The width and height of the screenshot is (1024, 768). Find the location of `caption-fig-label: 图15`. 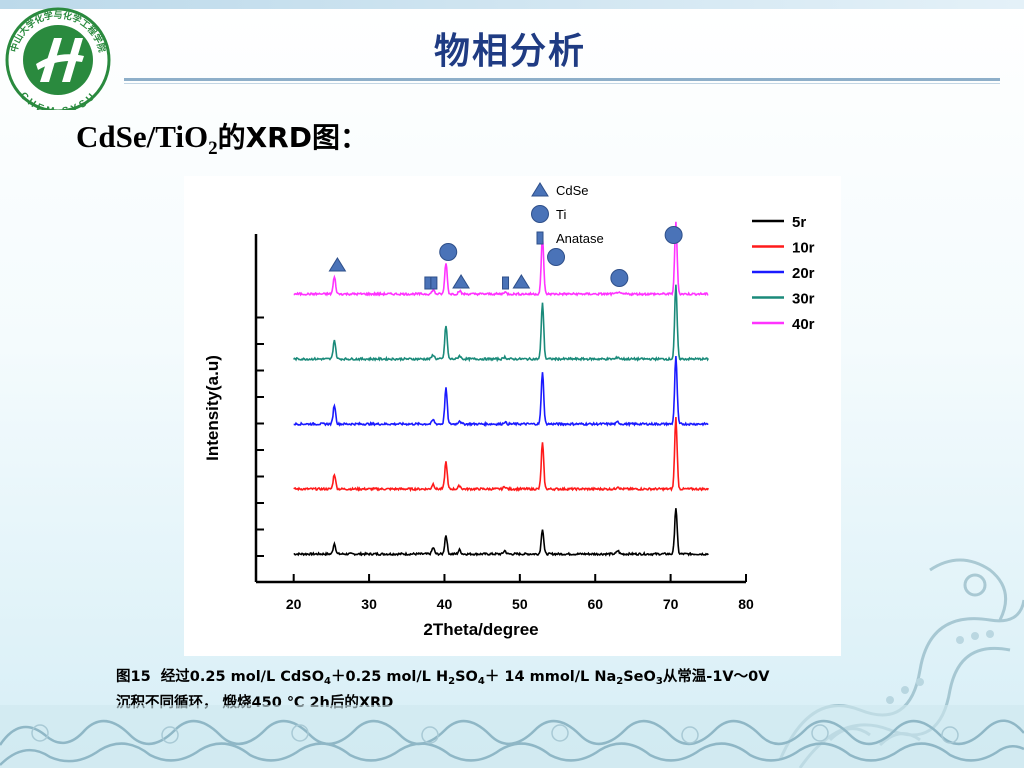

caption-fig-label: 图15 is located at coordinates (133, 677).